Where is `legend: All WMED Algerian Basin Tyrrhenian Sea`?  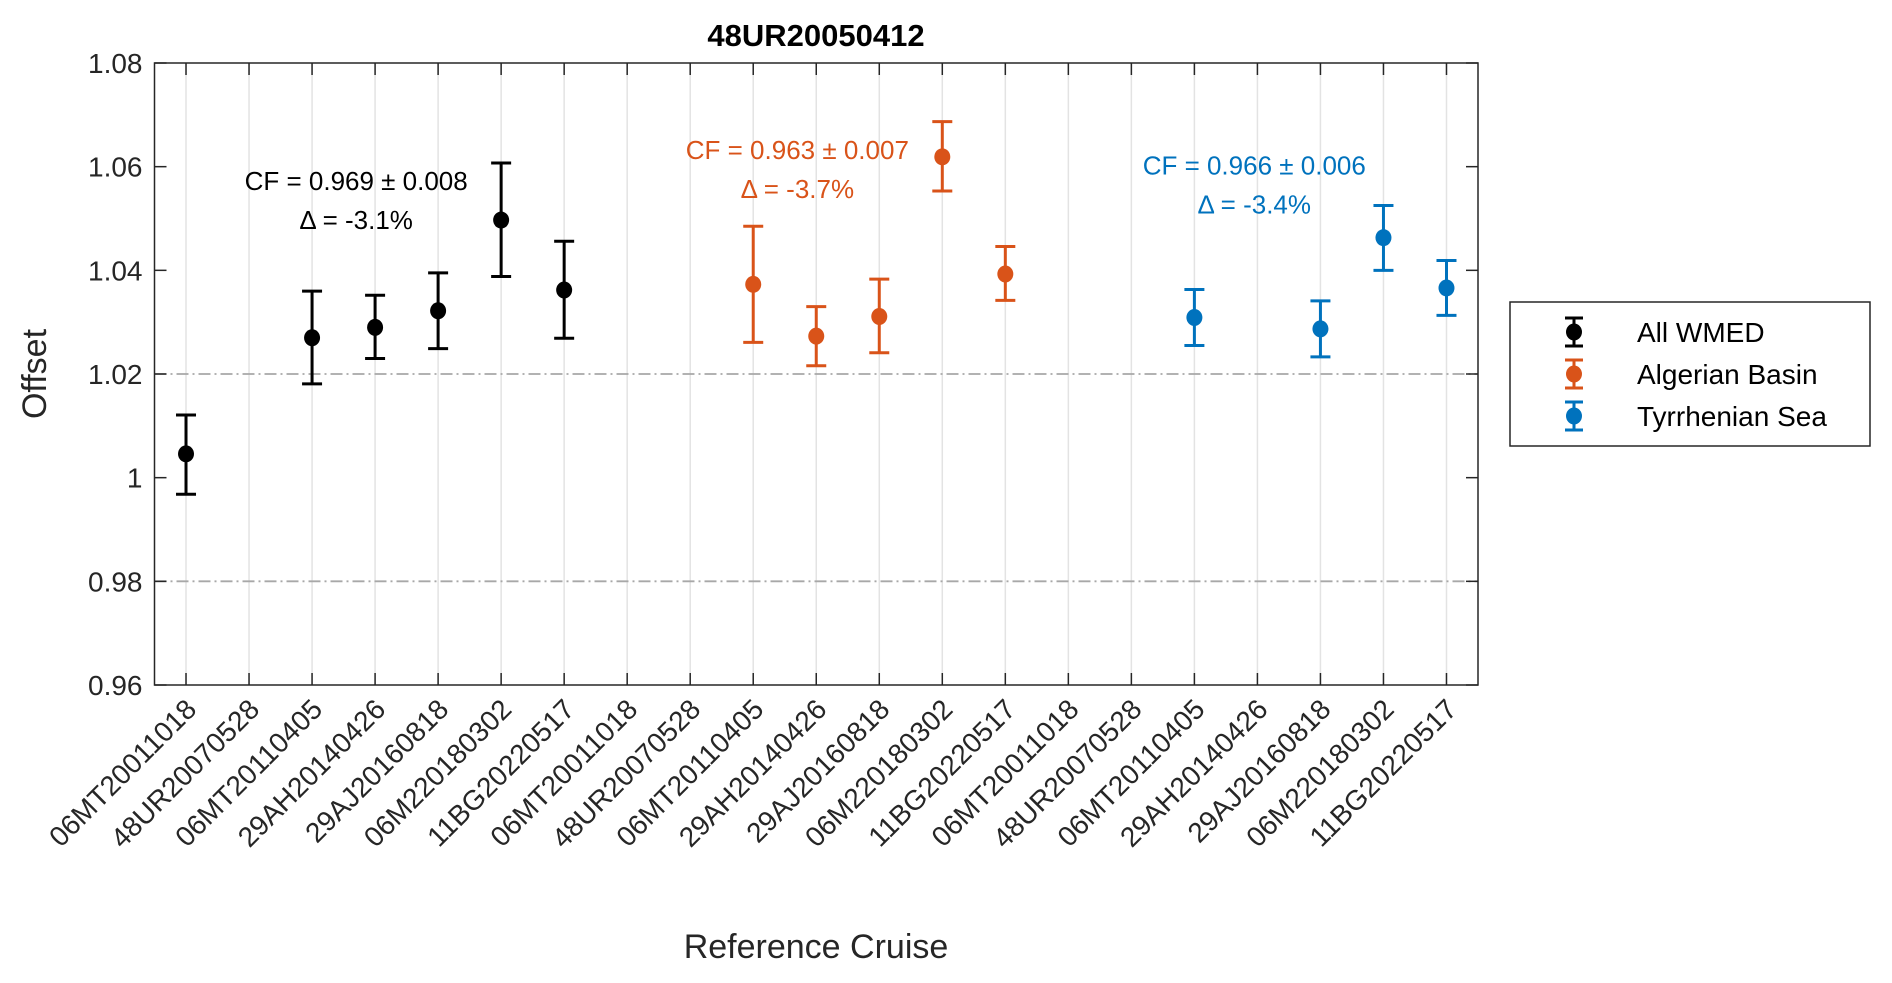
legend: All WMED Algerian Basin Tyrrhenian Sea is located at coordinates (1690, 374).